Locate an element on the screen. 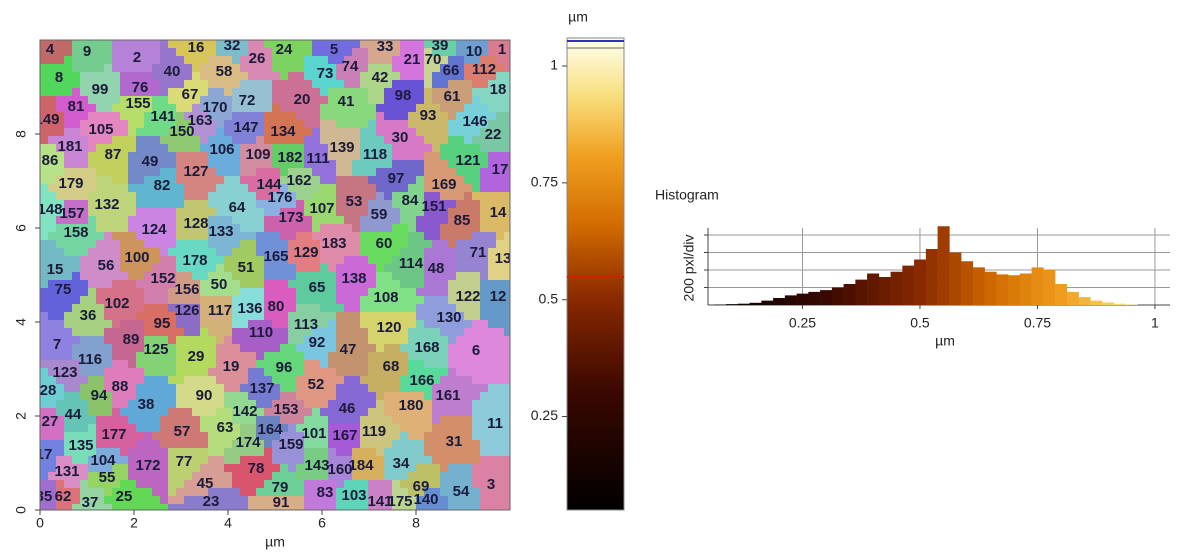 Image resolution: width=1188 pixels, height=553 pixels. grain-label: 165 is located at coordinates (275, 256).